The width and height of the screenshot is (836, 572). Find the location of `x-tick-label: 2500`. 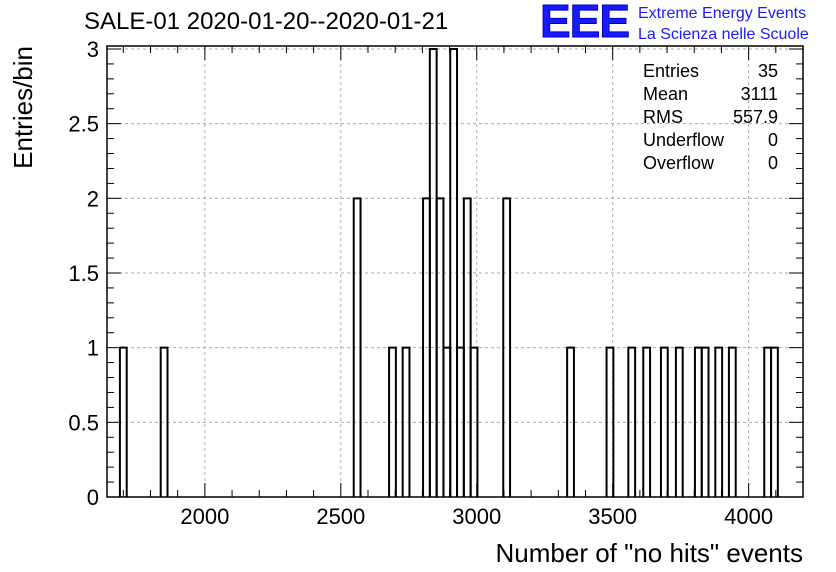

x-tick-label: 2500 is located at coordinates (340, 516).